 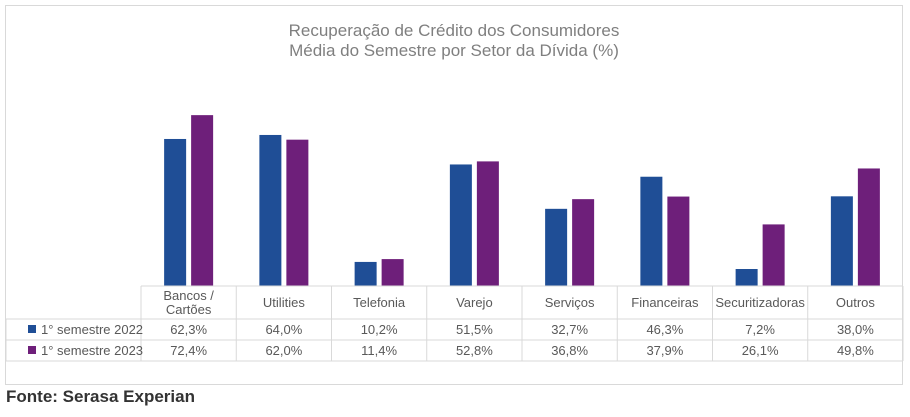 I want to click on value-label-1-4: 32,7%, so click(x=569, y=329).